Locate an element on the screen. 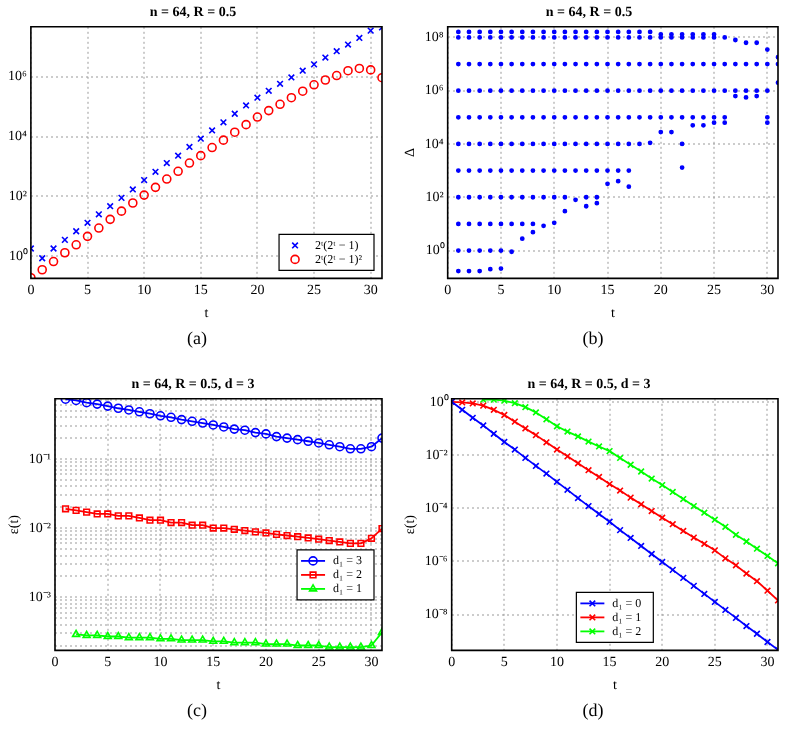 This screenshot has height=742, width=790. text: (c) is located at coordinates (197, 710).